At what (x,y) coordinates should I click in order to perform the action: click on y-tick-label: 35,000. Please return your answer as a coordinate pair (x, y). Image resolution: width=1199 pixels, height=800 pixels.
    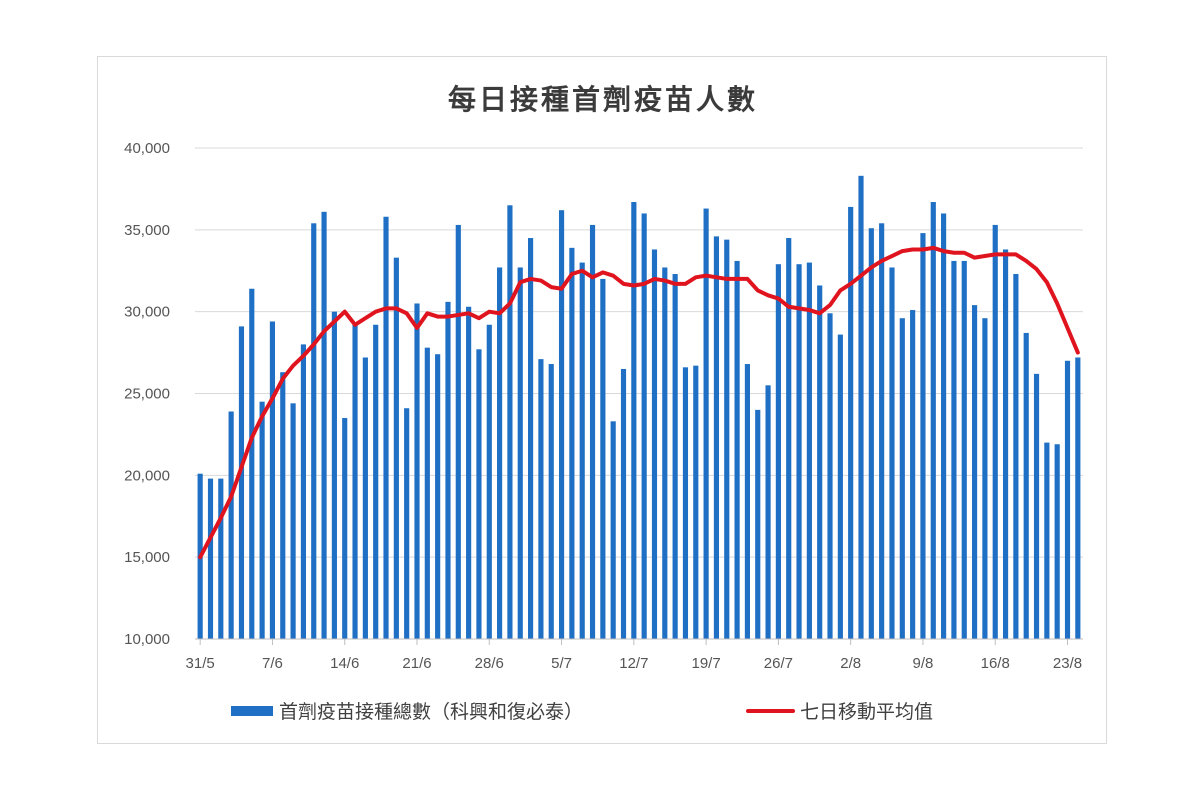
    Looking at the image, I should click on (147, 230).